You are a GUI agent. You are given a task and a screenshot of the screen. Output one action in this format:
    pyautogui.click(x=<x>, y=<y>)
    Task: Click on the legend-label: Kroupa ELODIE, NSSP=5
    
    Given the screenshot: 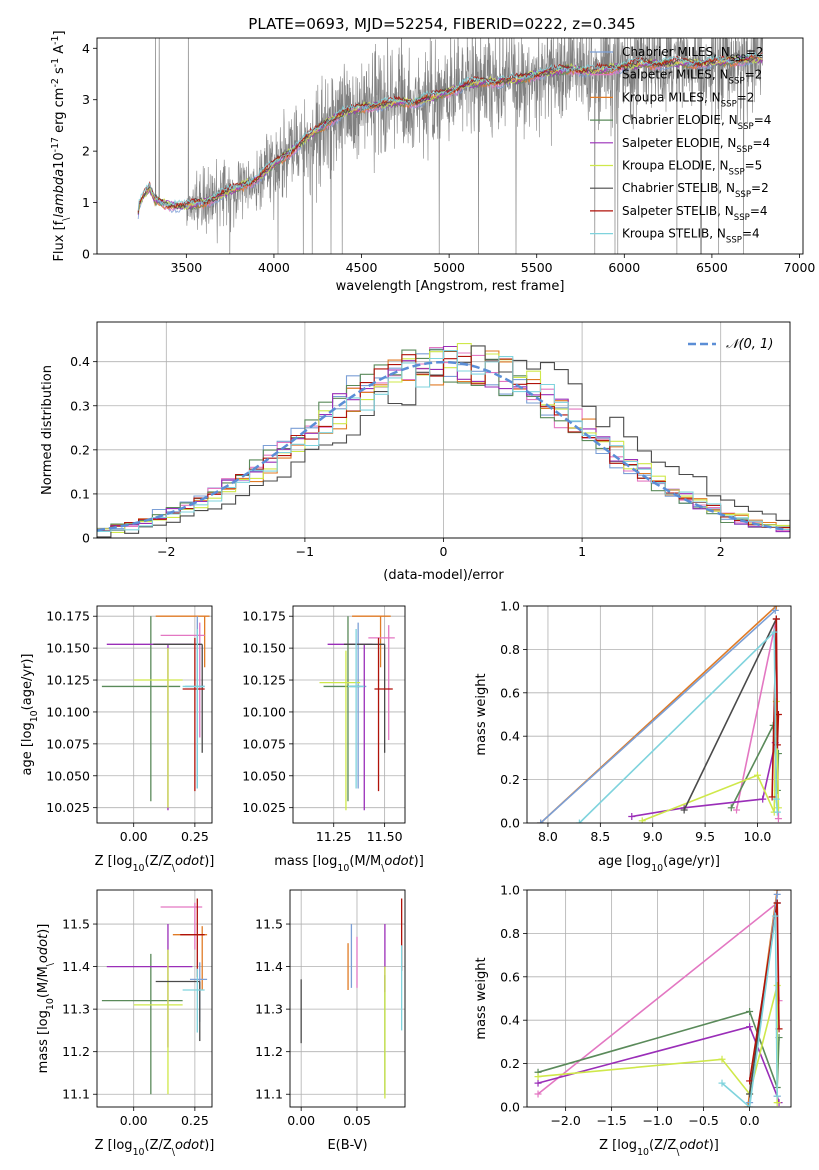 What is the action you would take?
    pyautogui.click(x=692, y=168)
    